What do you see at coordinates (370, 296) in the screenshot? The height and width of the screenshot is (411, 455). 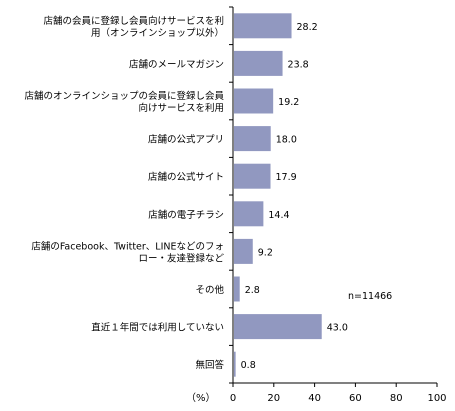 I see `sample-size-annotation: n=11466` at bounding box center [370, 296].